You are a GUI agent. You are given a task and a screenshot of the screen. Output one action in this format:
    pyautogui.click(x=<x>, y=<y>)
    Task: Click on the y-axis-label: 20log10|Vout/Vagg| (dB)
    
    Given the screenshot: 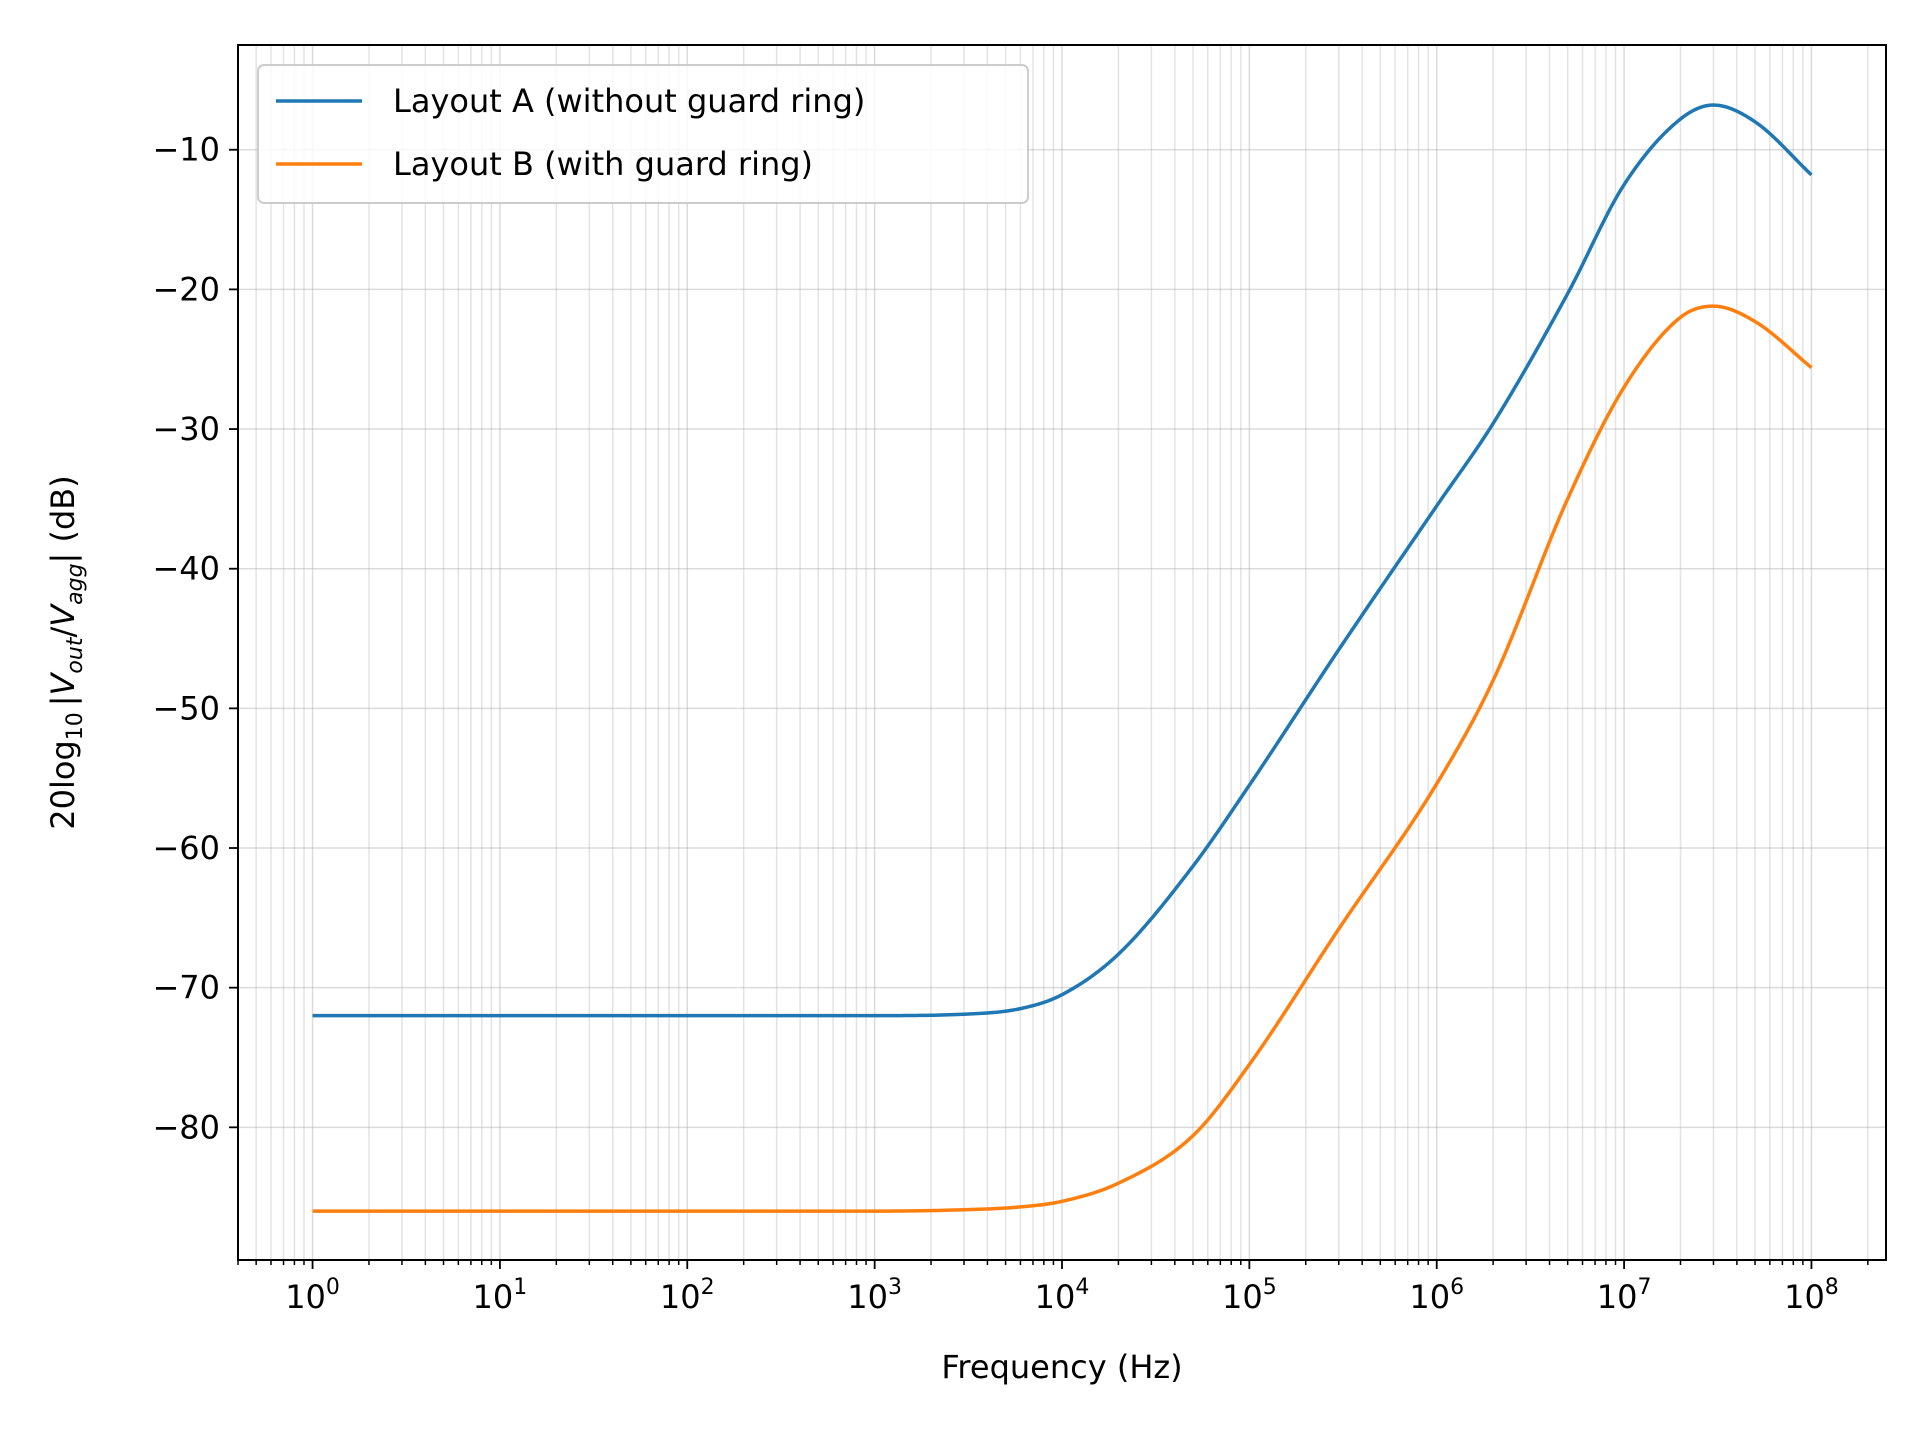 What is the action you would take?
    pyautogui.click(x=66, y=652)
    